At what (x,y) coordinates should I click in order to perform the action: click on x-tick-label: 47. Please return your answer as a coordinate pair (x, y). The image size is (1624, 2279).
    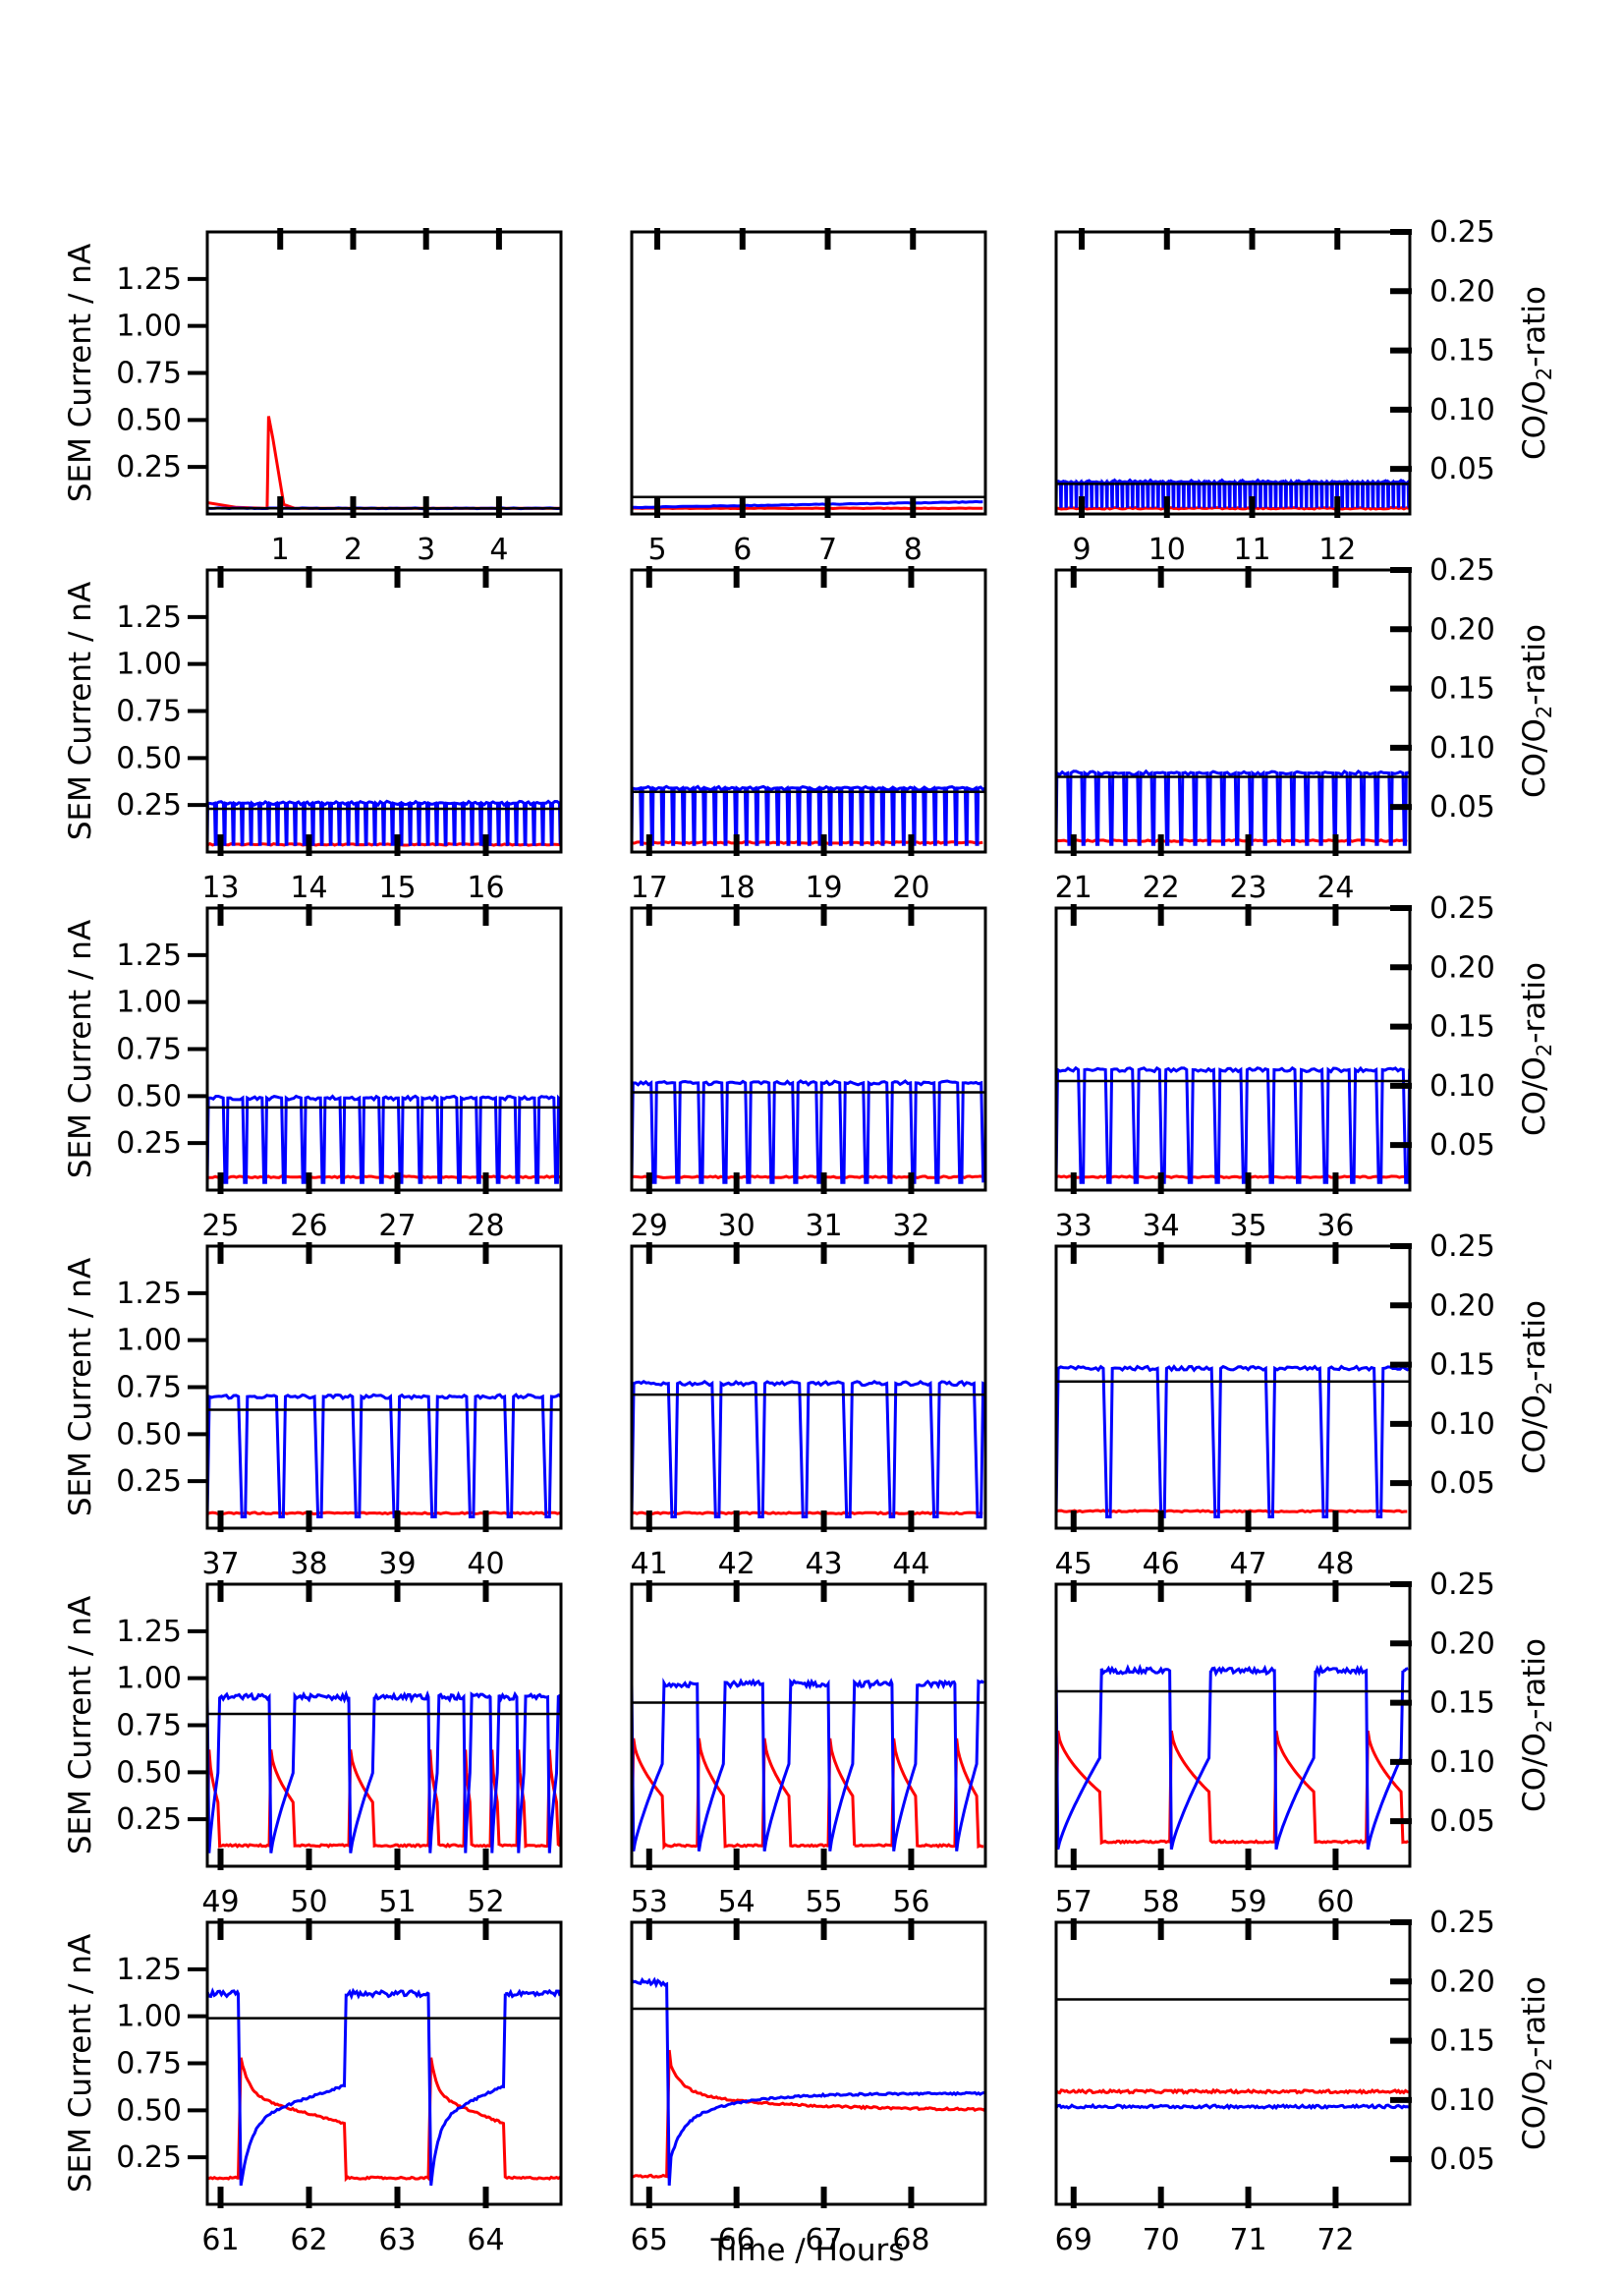
    Looking at the image, I should click on (1247, 1564).